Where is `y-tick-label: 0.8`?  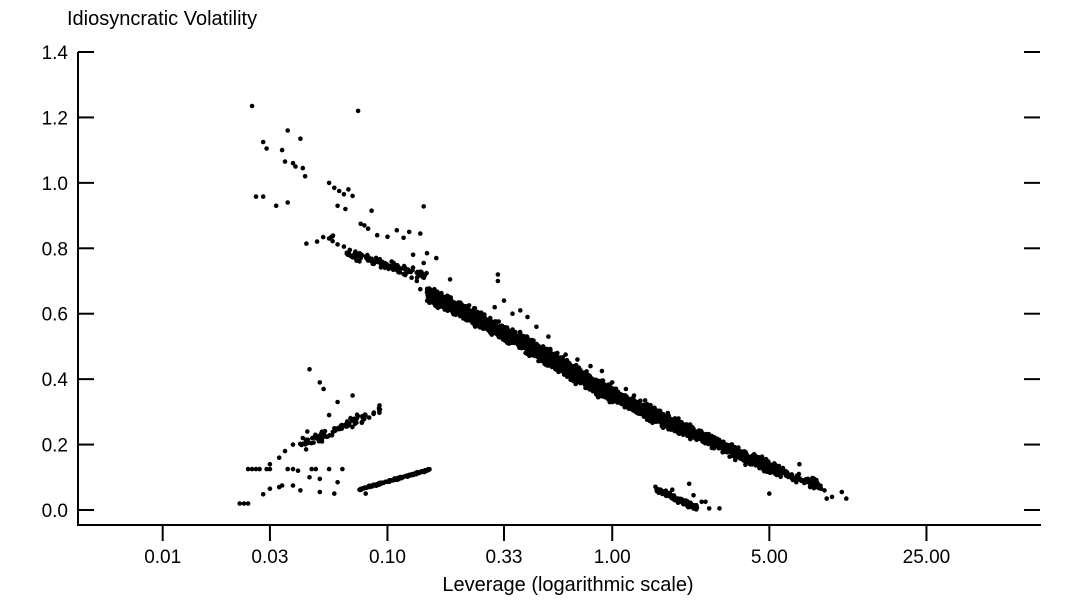 y-tick-label: 0.8 is located at coordinates (55, 249).